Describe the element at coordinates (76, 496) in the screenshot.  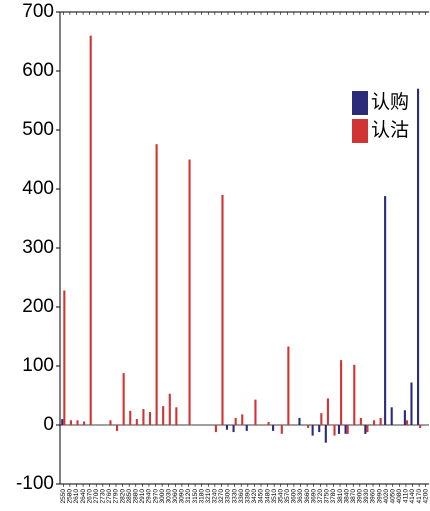
I see `x-tick-label: 2610` at that location.